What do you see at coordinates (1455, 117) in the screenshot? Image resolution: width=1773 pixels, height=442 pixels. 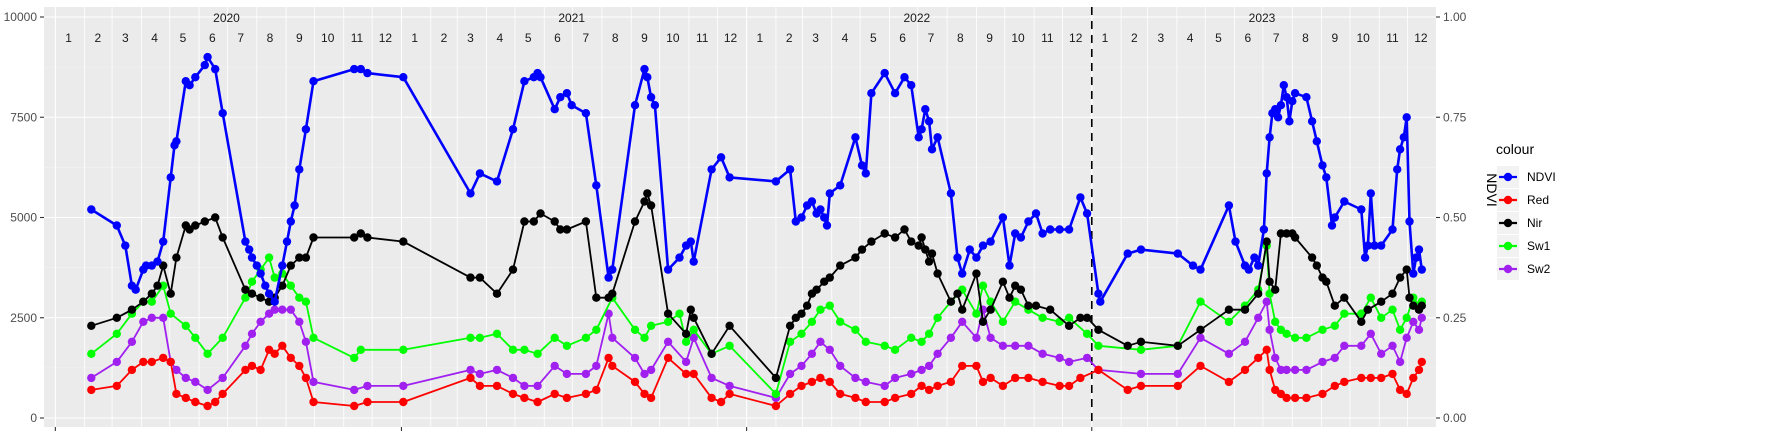 I see `y2-tick-label: 0.75` at bounding box center [1455, 117].